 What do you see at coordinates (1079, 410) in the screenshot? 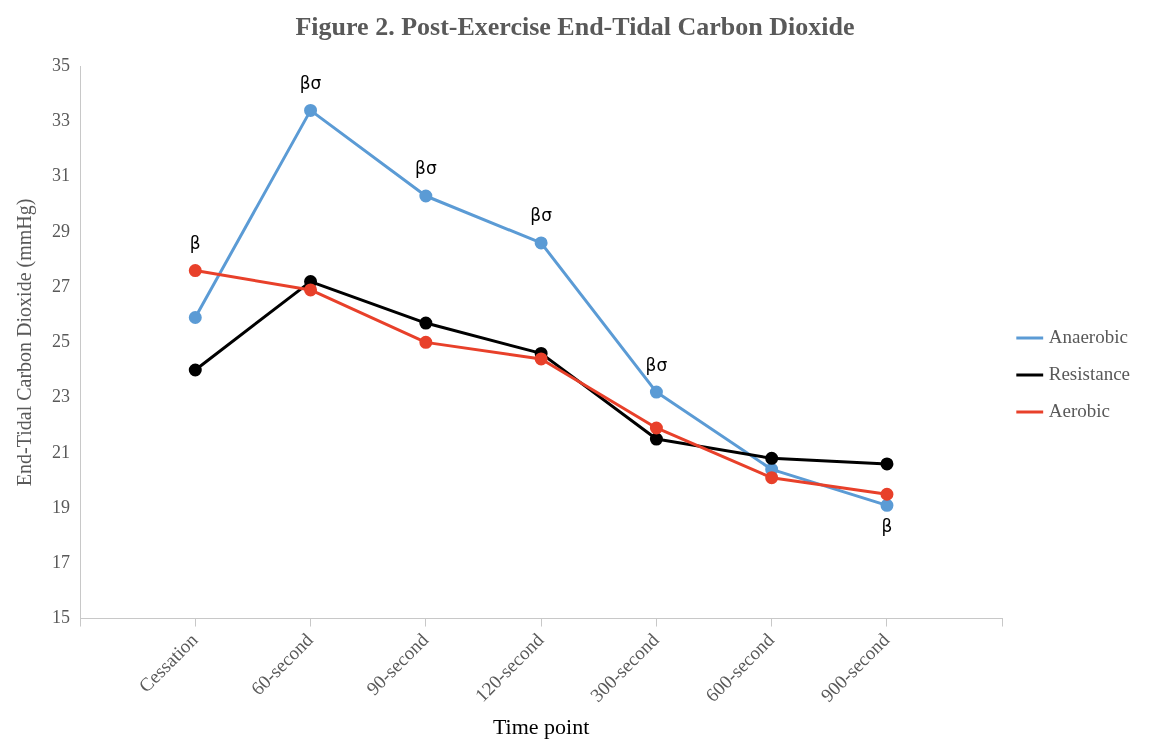
I see `legend-label: Aerobic` at bounding box center [1079, 410].